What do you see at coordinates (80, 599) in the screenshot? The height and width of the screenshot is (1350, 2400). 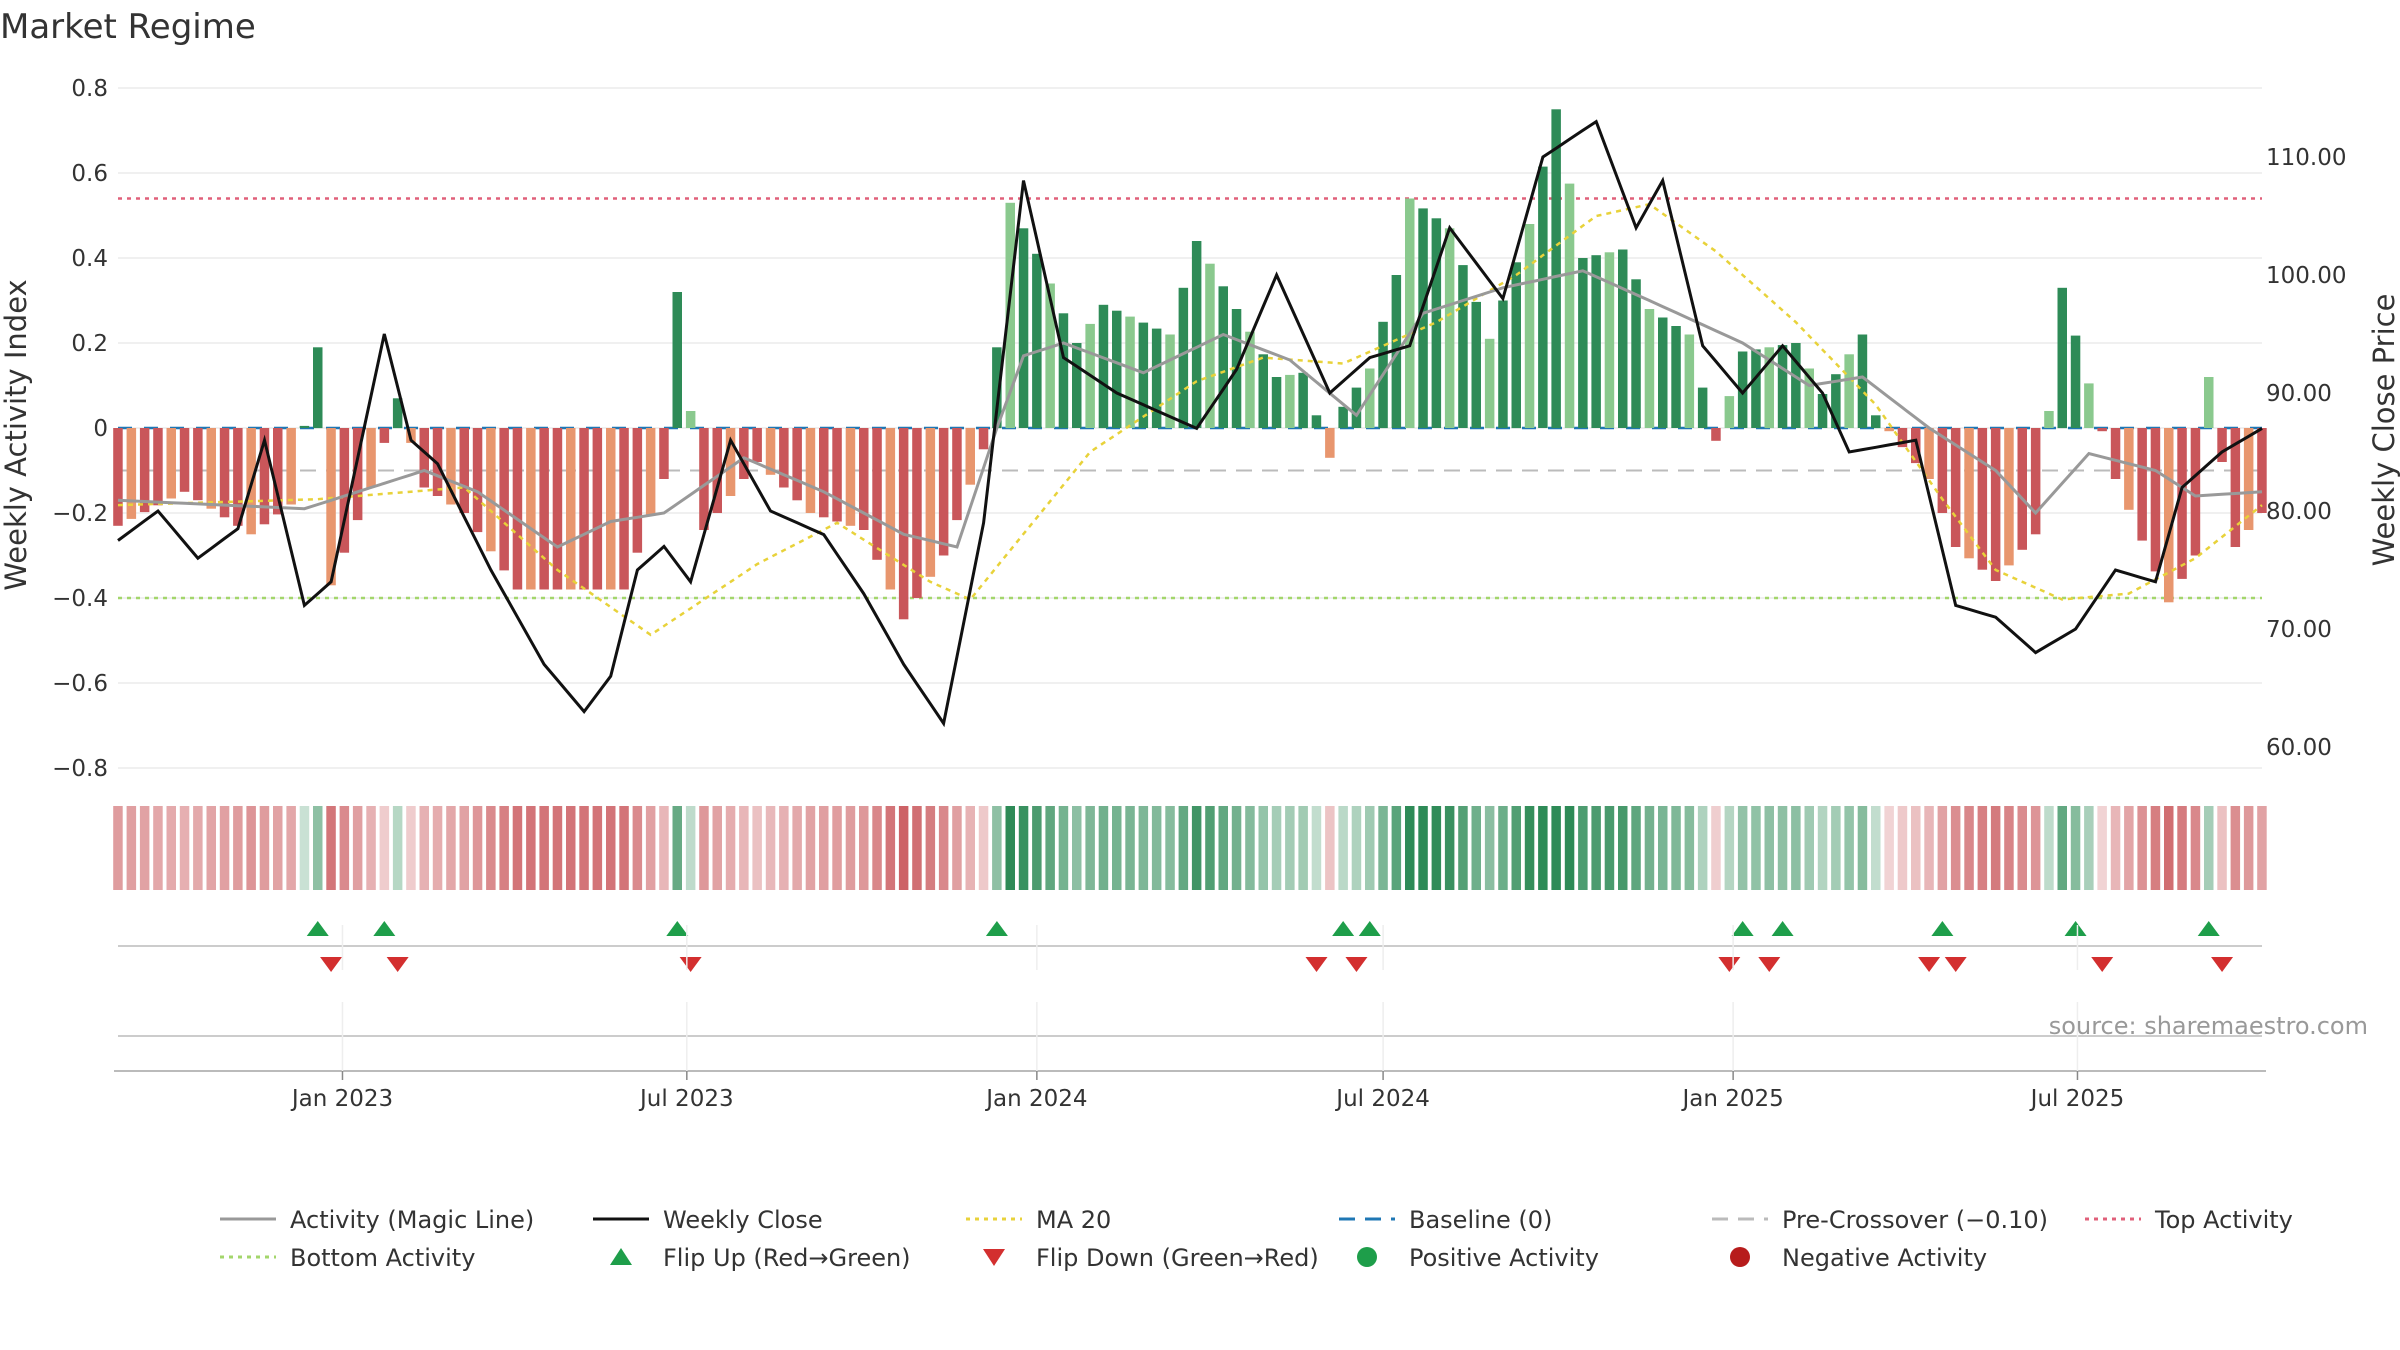 I see `y-tick-label: −0.4` at bounding box center [80, 599].